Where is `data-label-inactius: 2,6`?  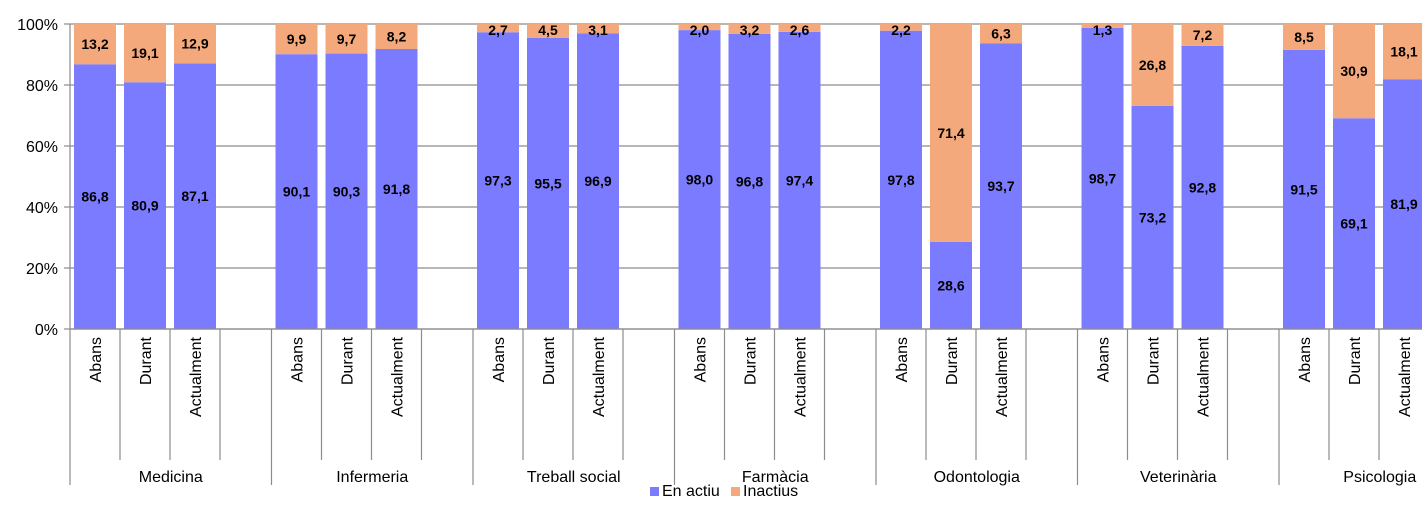 data-label-inactius: 2,6 is located at coordinates (800, 30).